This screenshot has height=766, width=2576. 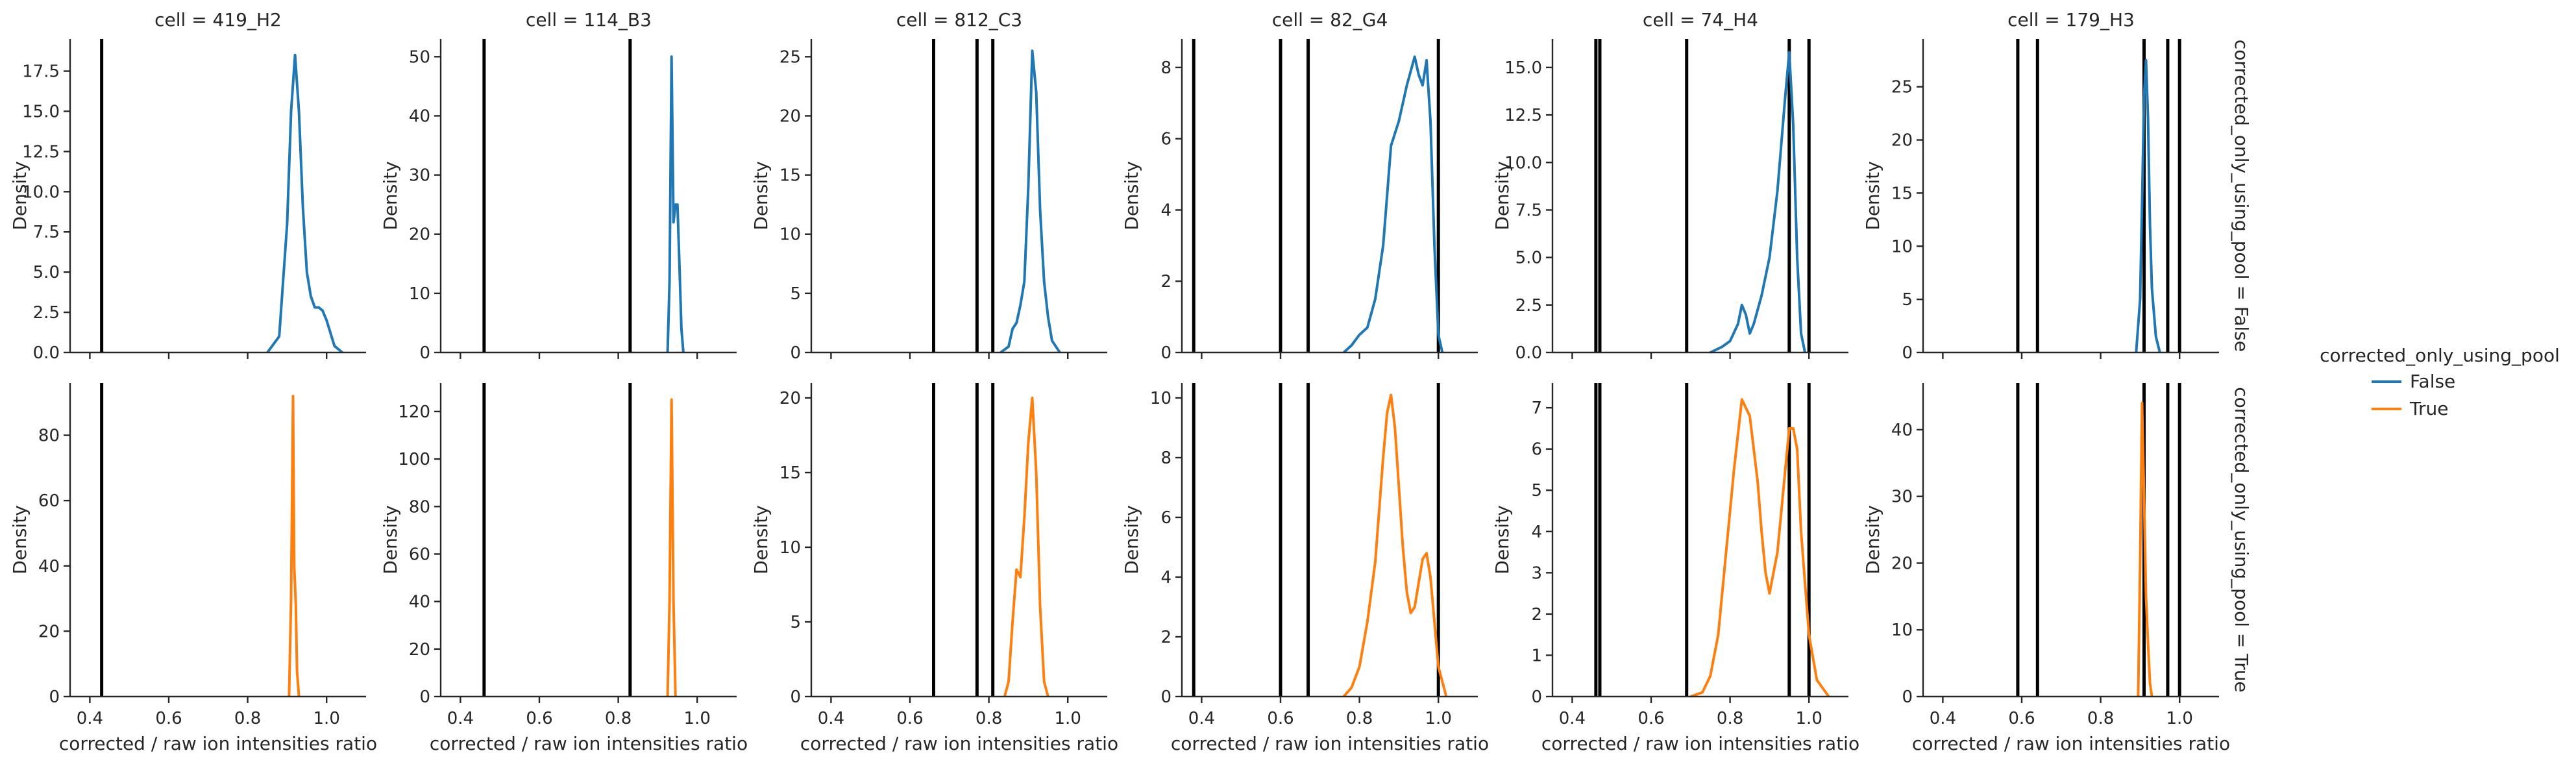 What do you see at coordinates (419, 57) in the screenshot?
I see `y-tick-label: 50` at bounding box center [419, 57].